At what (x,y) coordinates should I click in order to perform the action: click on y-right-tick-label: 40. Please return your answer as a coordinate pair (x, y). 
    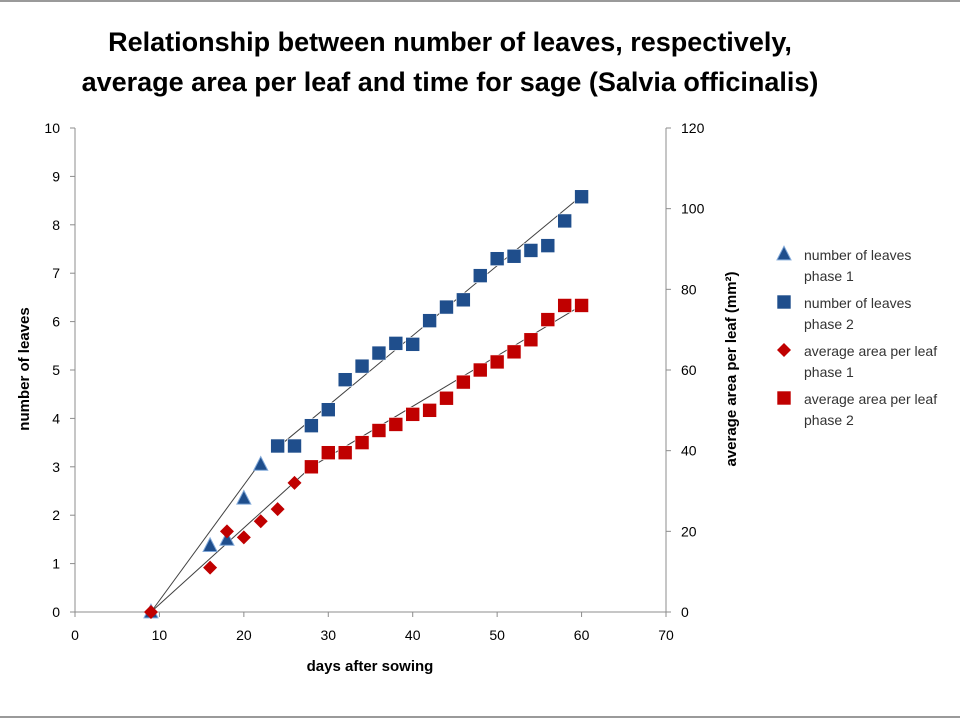
    Looking at the image, I should click on (689, 451).